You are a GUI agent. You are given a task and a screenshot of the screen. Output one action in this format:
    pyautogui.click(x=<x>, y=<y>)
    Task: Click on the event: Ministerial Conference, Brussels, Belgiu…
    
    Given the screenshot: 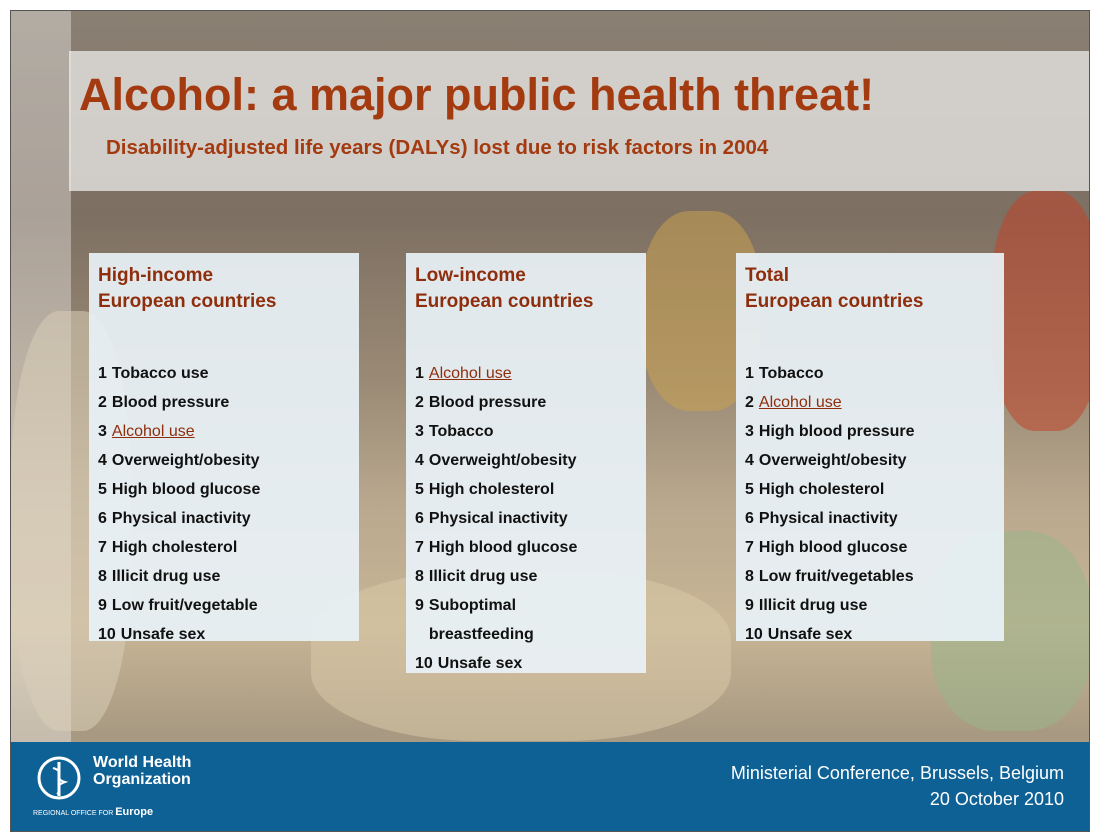 What is the action you would take?
    pyautogui.click(x=897, y=786)
    